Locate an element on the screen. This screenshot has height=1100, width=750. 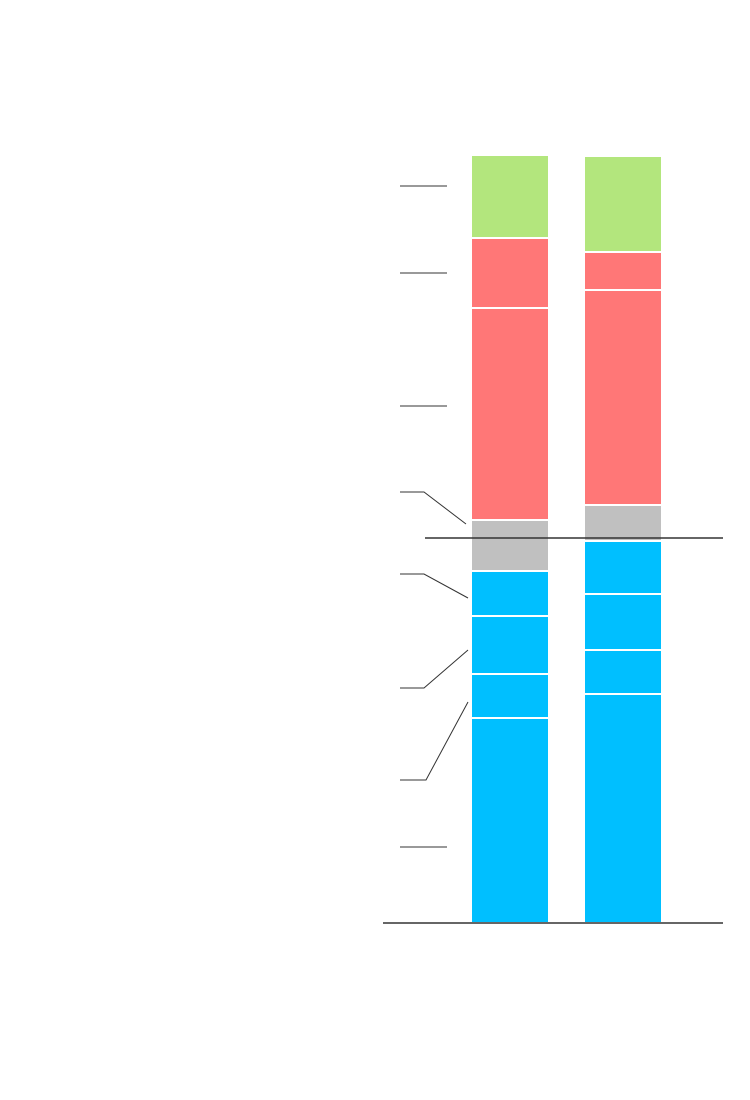
leader-lines is located at coordinates (434, 516).